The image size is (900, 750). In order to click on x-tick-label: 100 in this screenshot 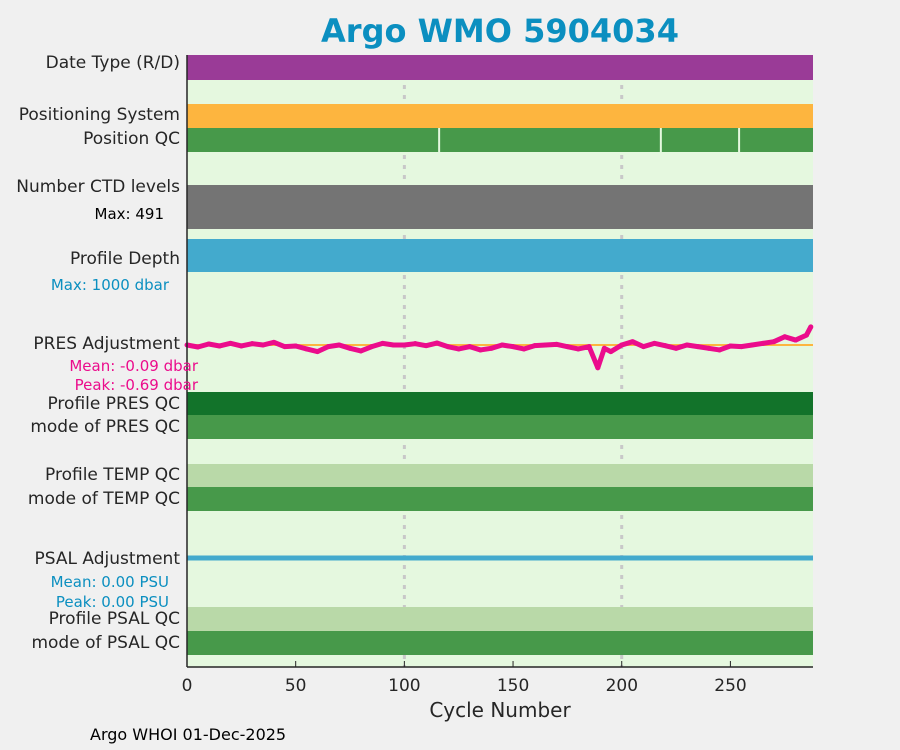, I will do `click(404, 686)`.